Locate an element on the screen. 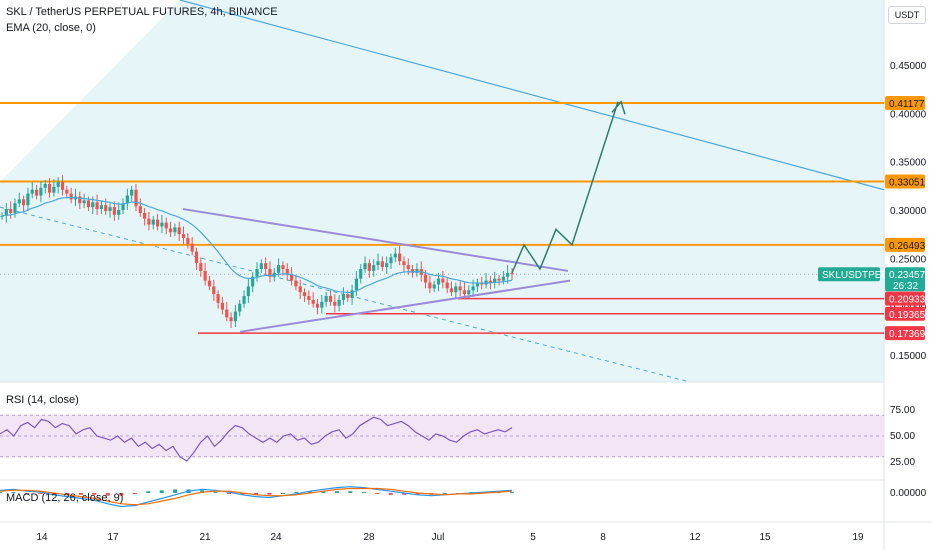  orange-level-label: 0.33051 is located at coordinates (907, 183).